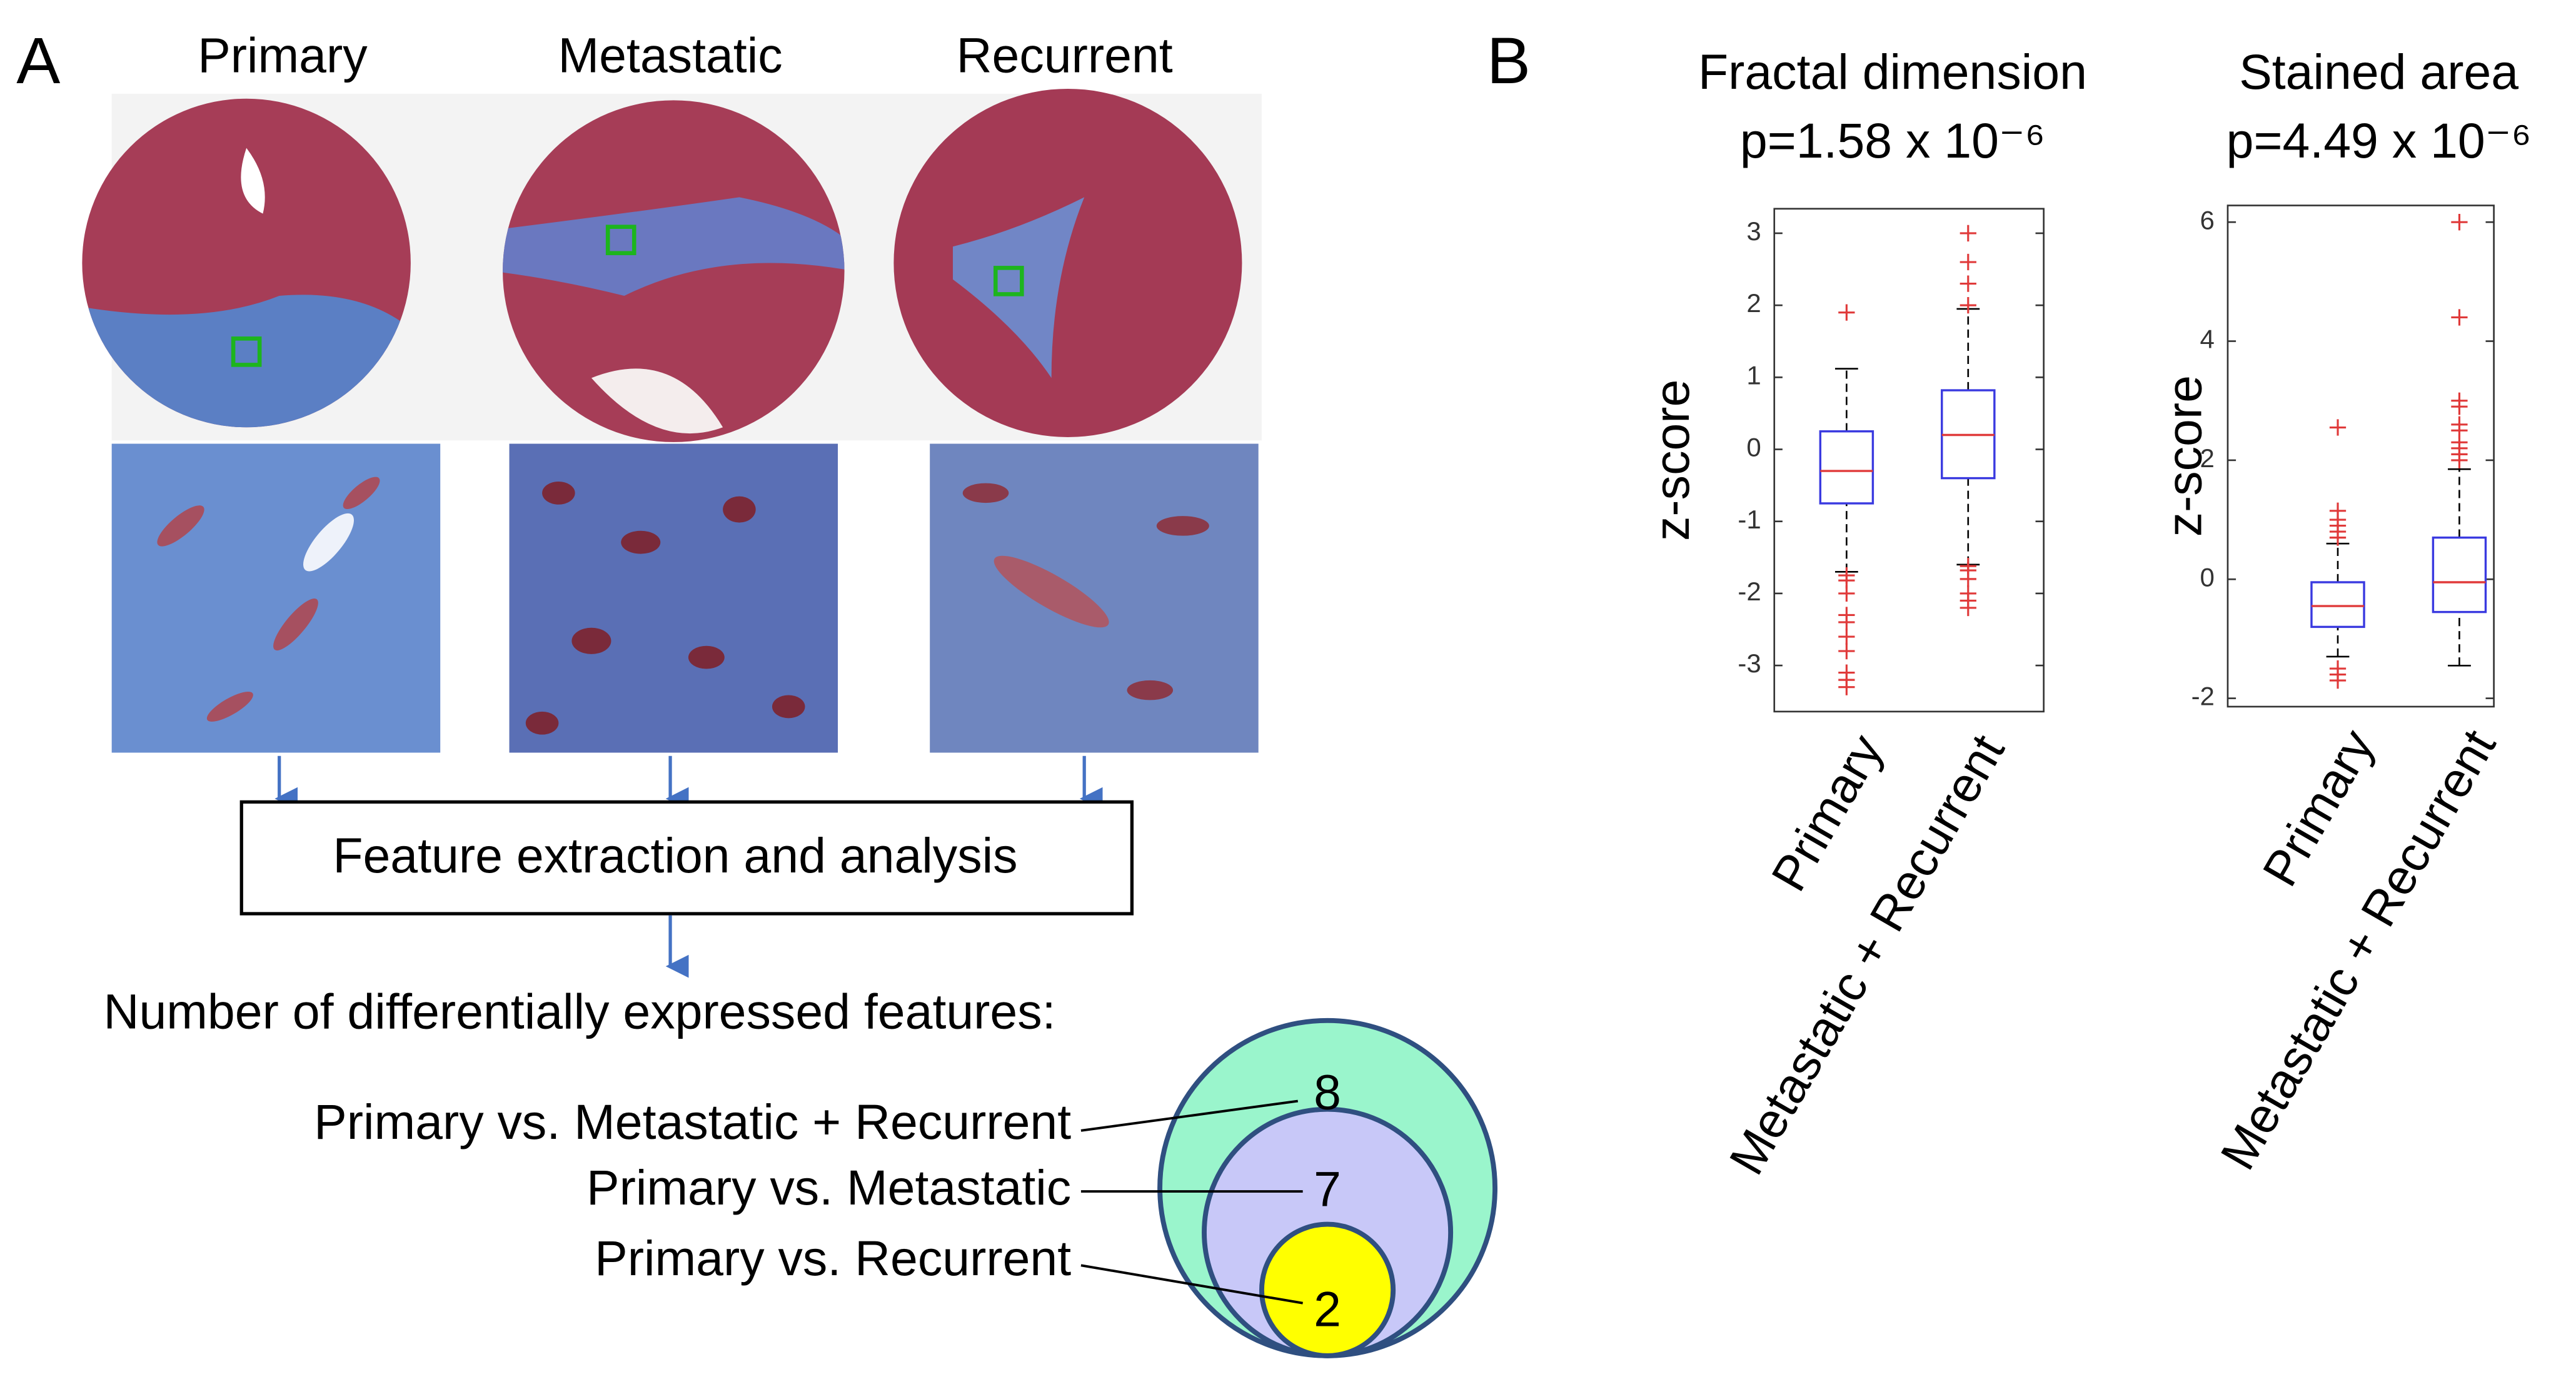  I want to click on venn-count: 2, so click(1327, 1308).